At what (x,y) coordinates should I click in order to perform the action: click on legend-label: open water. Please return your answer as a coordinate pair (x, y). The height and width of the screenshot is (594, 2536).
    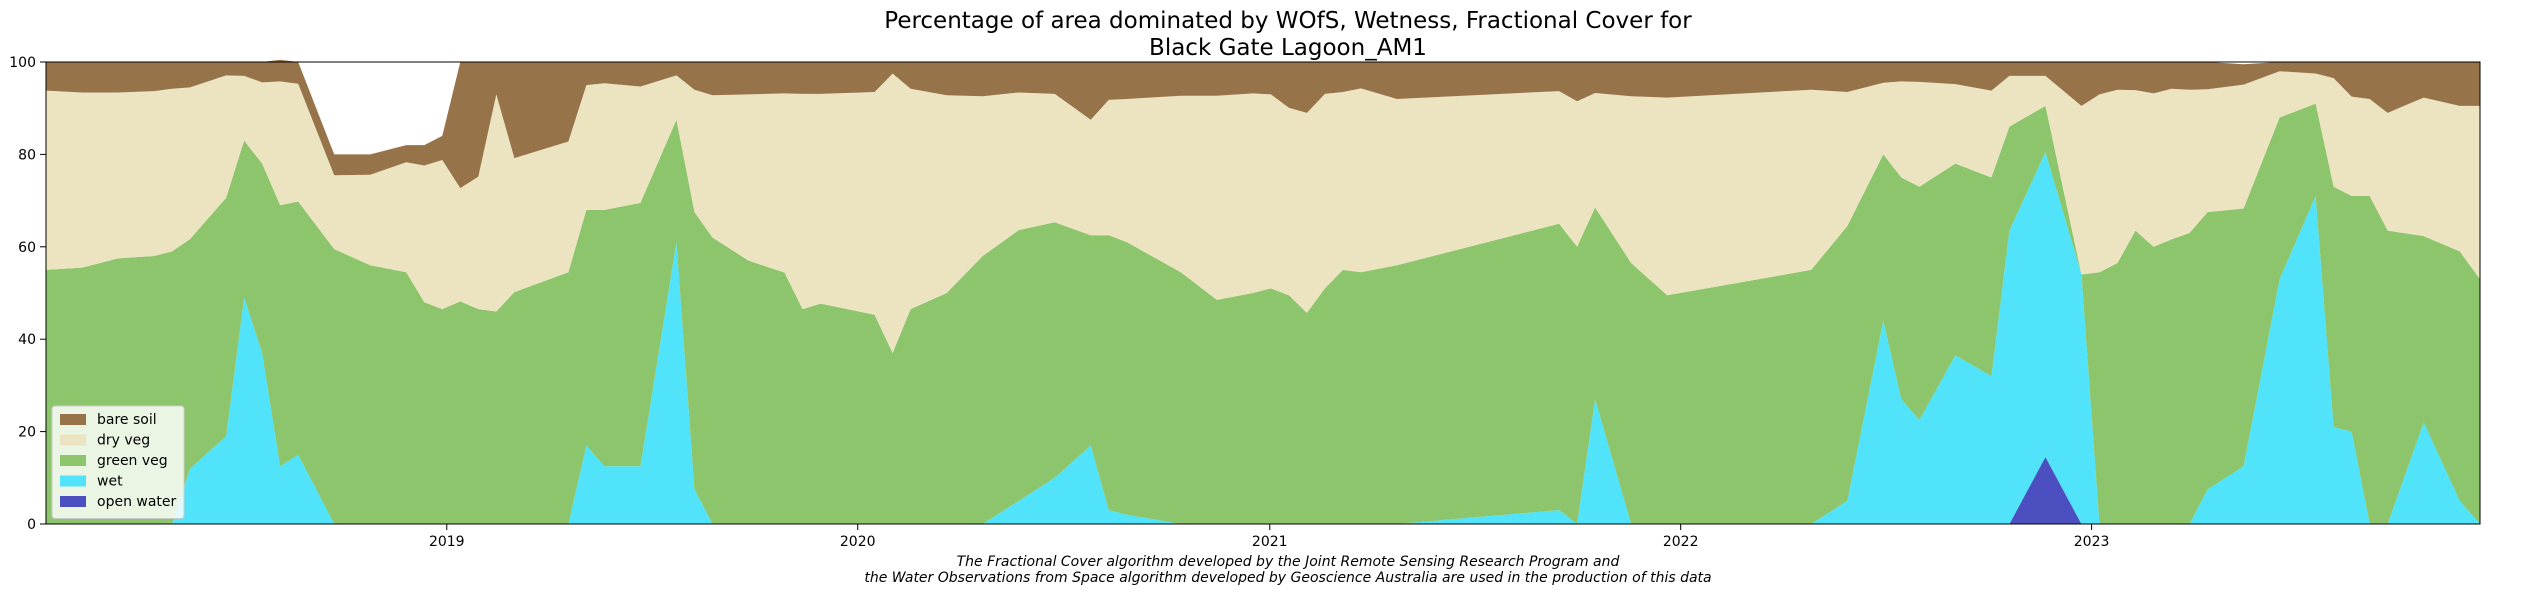
    Looking at the image, I should click on (137, 502).